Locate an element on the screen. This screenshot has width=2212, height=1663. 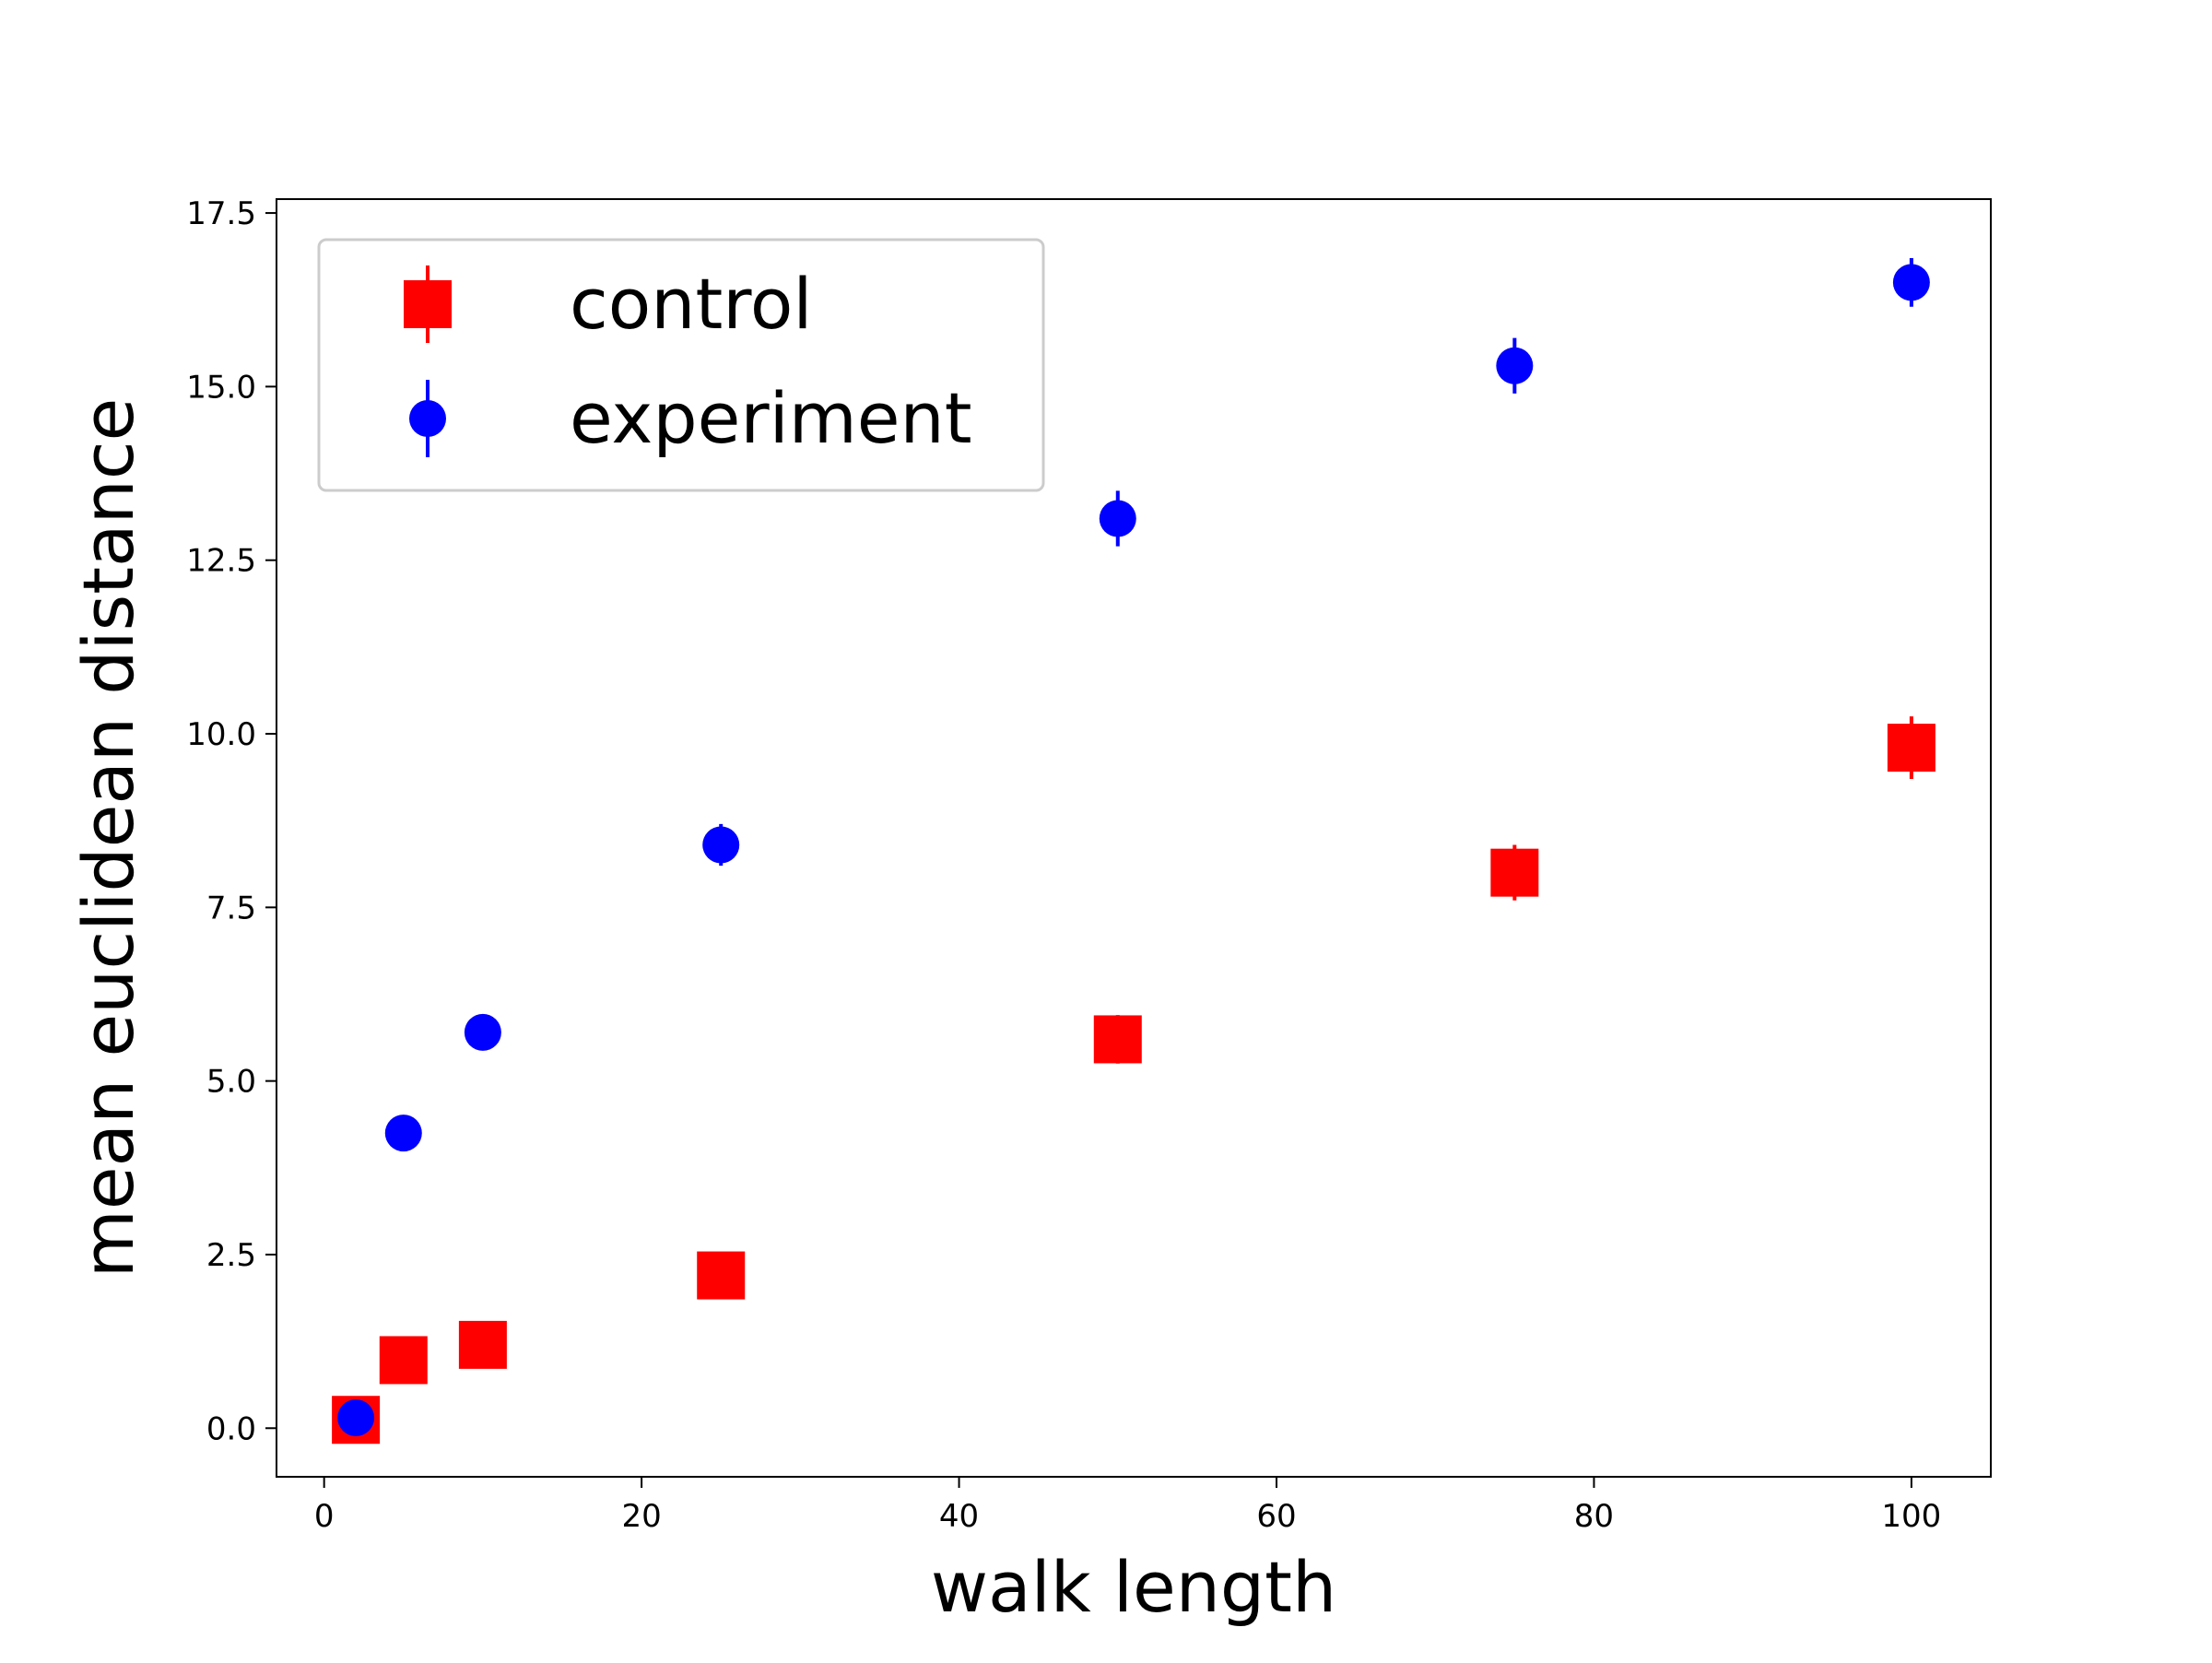
x-tick-label: 100 is located at coordinates (1911, 1516).